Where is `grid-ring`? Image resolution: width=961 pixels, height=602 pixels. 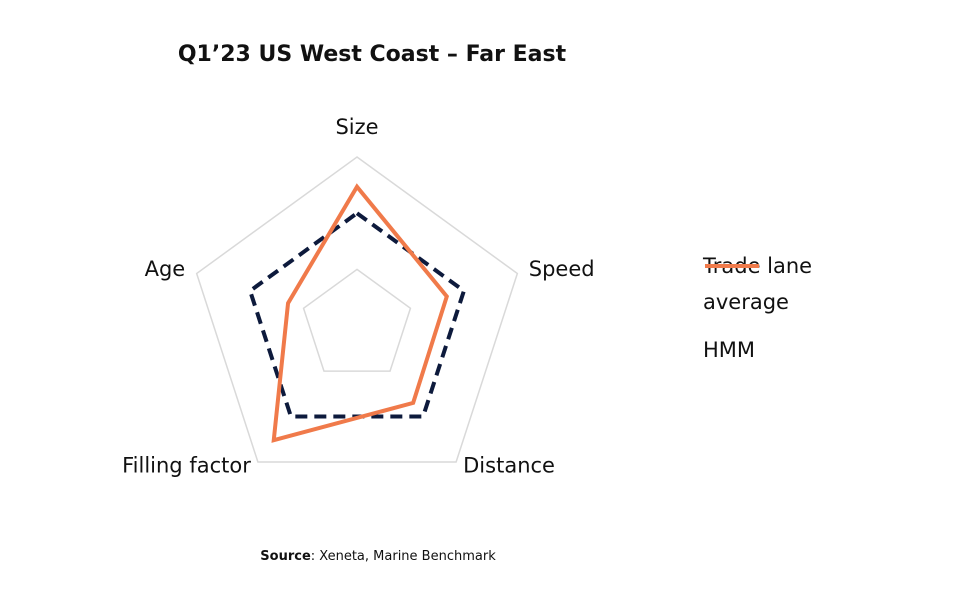 grid-ring is located at coordinates (357, 320).